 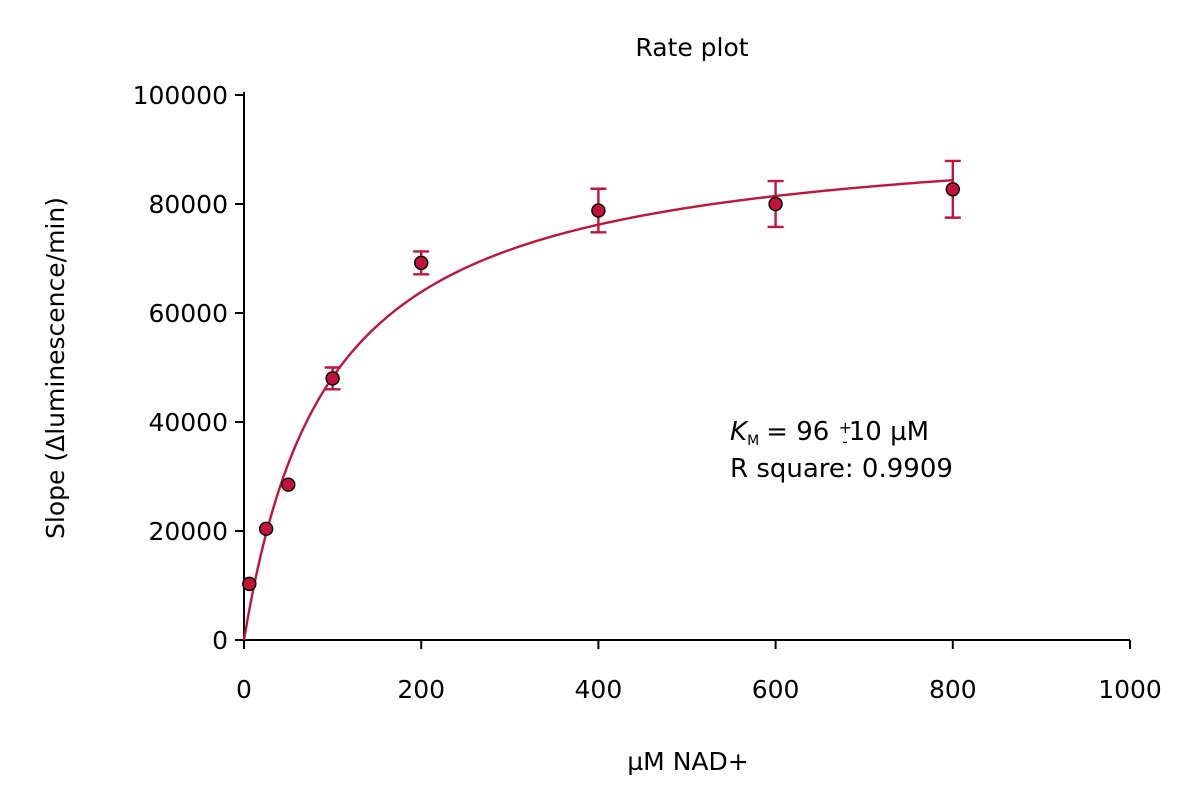 What do you see at coordinates (776, 689) in the screenshot?
I see `x-tick-label: 600` at bounding box center [776, 689].